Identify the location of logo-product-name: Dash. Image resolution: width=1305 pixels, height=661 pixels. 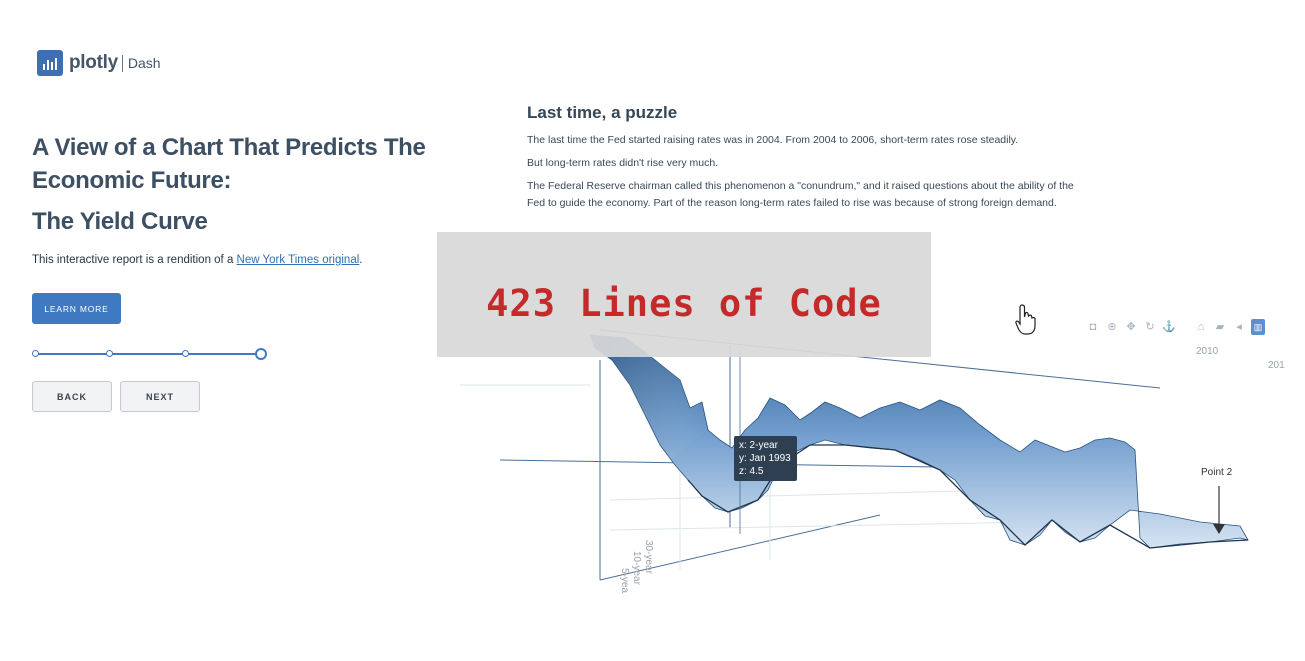
(144, 63).